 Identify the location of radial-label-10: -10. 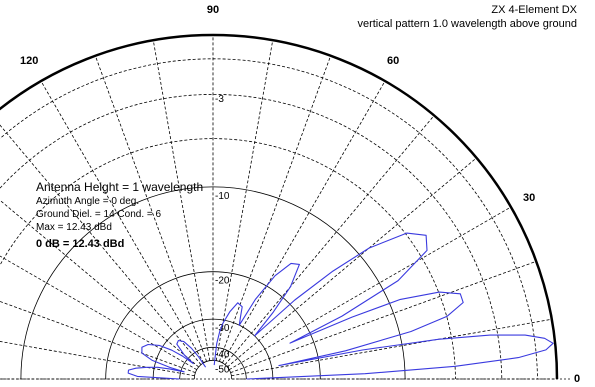
(222, 196).